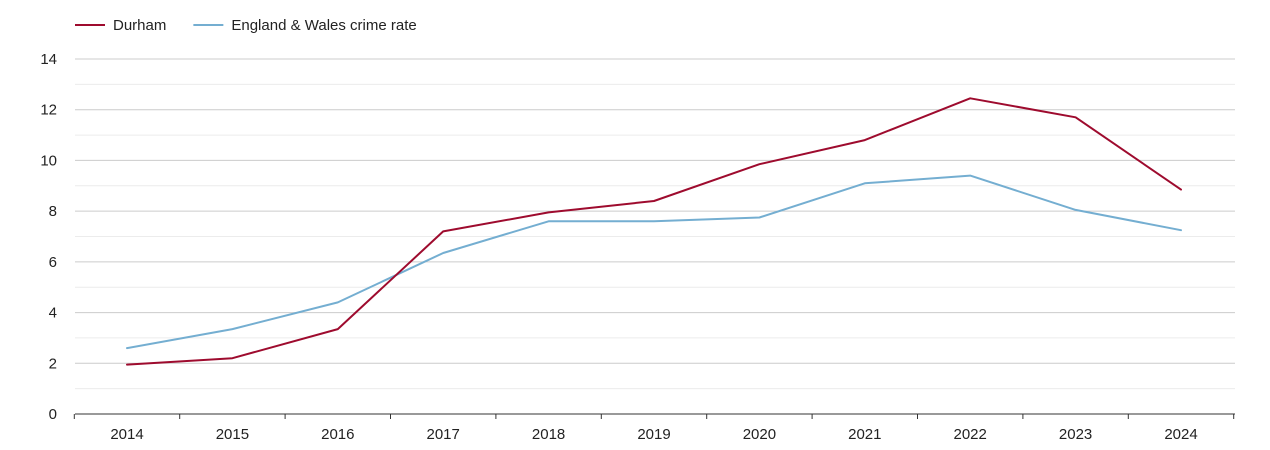 The width and height of the screenshot is (1270, 450). Describe the element at coordinates (443, 434) in the screenshot. I see `x-tick-label: 2017` at that location.